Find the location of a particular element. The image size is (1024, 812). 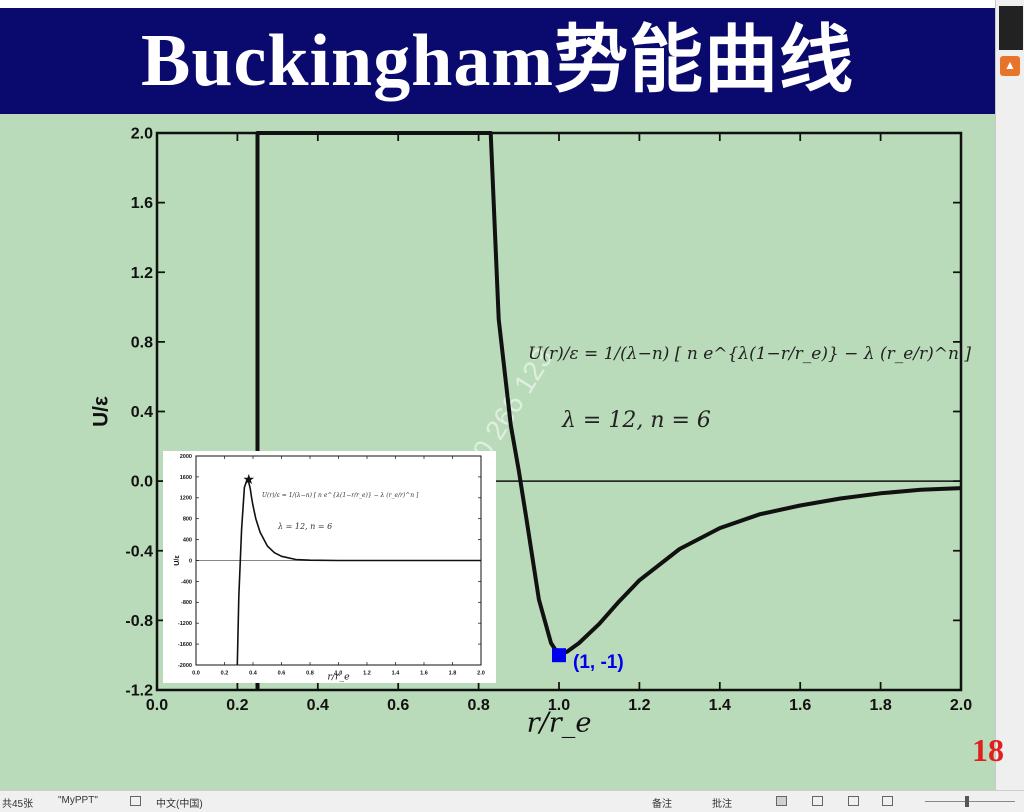

notes-button: 备注 is located at coordinates (662, 804).